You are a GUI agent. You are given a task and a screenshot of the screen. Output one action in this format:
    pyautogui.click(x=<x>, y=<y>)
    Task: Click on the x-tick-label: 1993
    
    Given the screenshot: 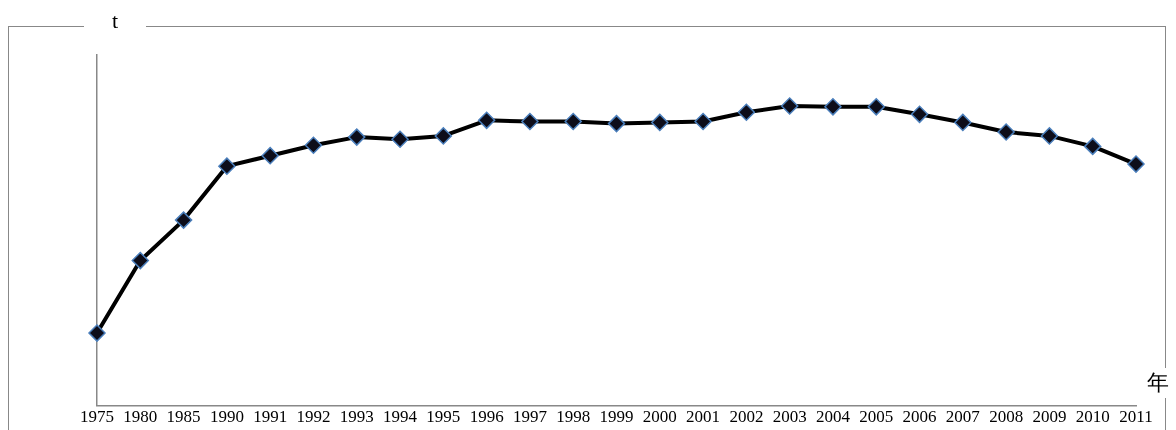 What is the action you would take?
    pyautogui.click(x=356, y=417)
    